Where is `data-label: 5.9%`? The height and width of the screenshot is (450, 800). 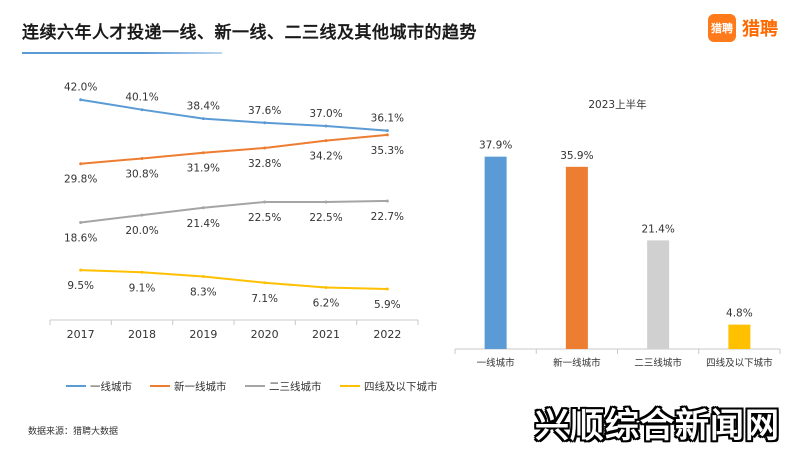 data-label: 5.9% is located at coordinates (387, 305).